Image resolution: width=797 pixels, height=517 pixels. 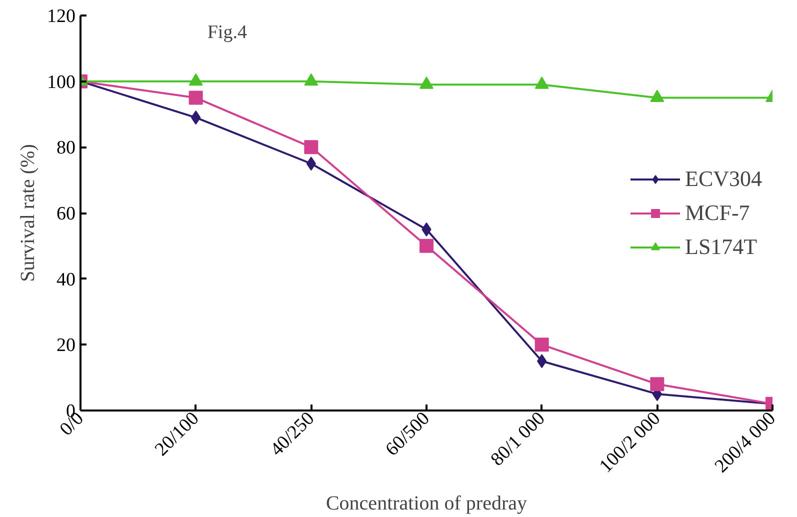 I want to click on y-tick-label: 120, so click(x=61, y=16).